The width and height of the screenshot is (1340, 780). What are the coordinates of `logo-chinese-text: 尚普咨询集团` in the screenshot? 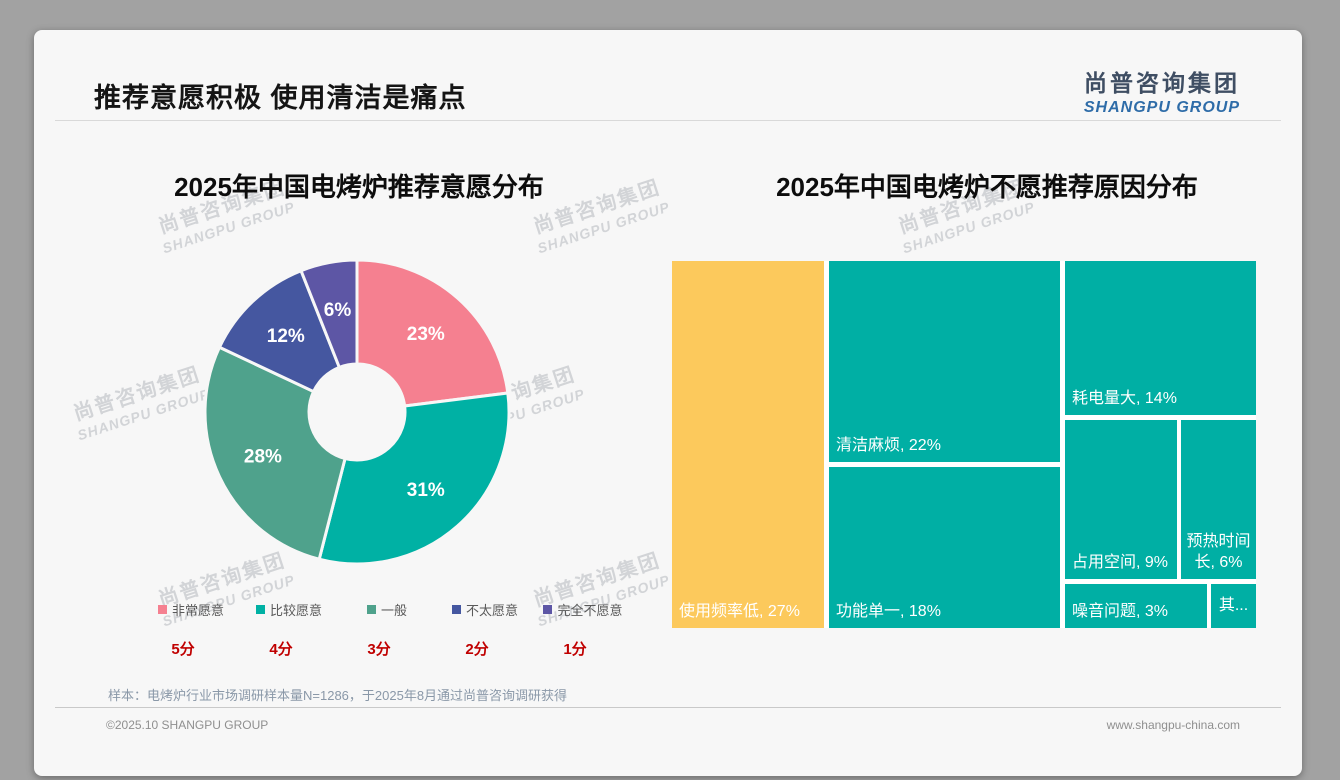 It's located at (1161, 83).